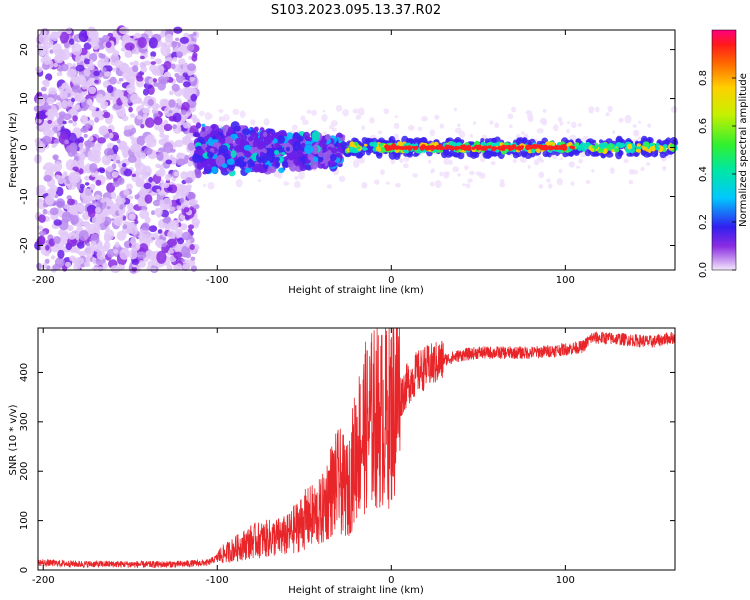 This screenshot has height=600, width=750. What do you see at coordinates (13, 439) in the screenshot?
I see `snr-ylabel: SNR (10 * v/v)` at bounding box center [13, 439].